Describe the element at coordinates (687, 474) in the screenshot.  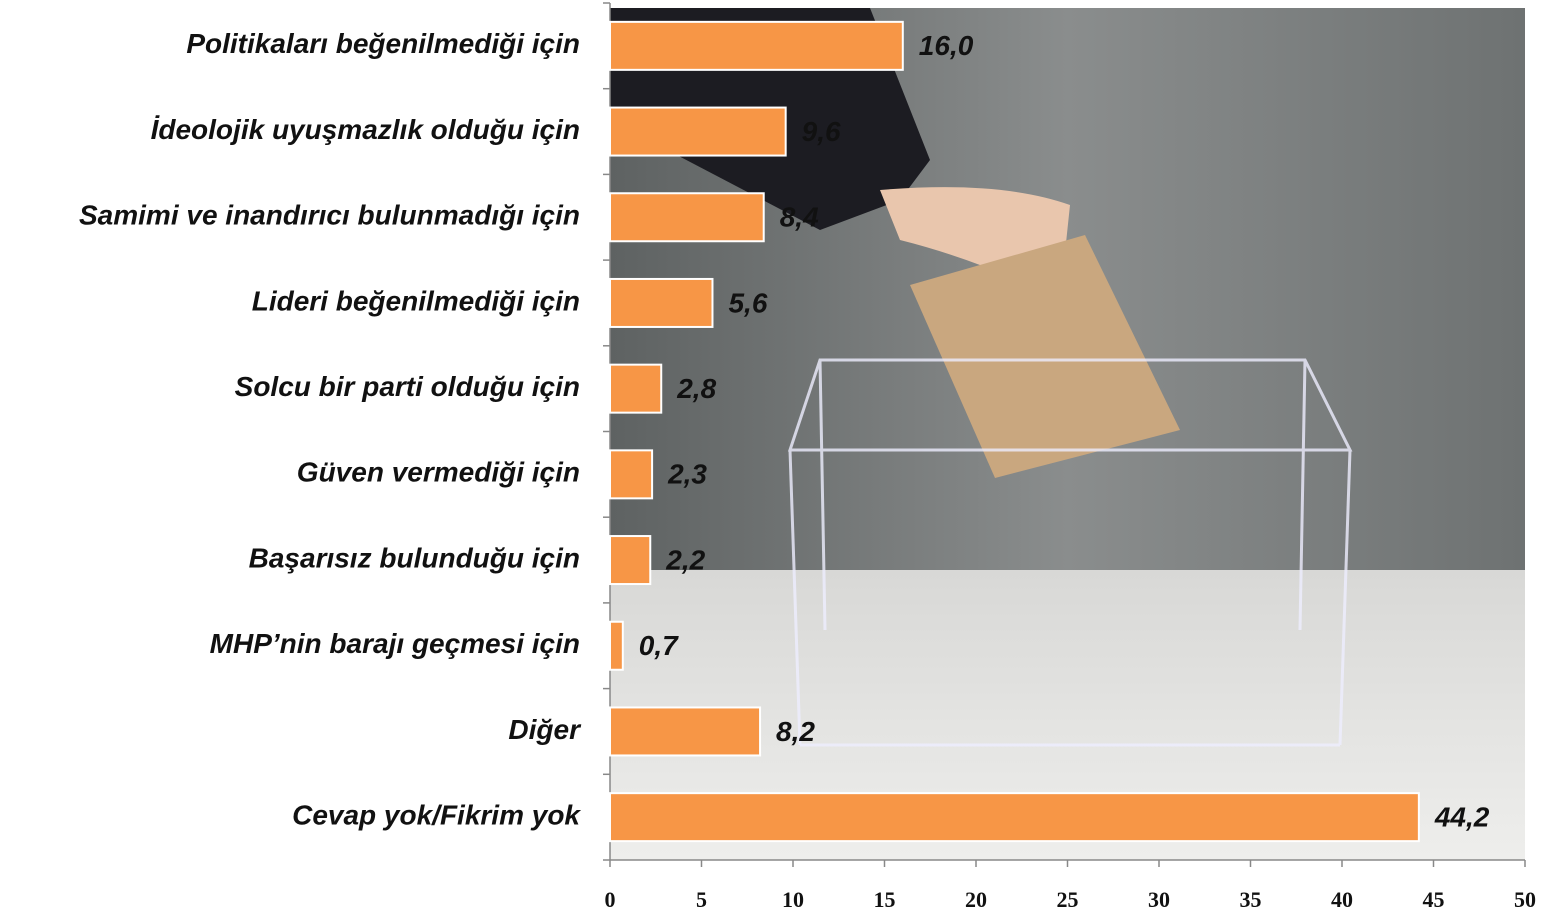
I see `value-label: 2,3` at that location.